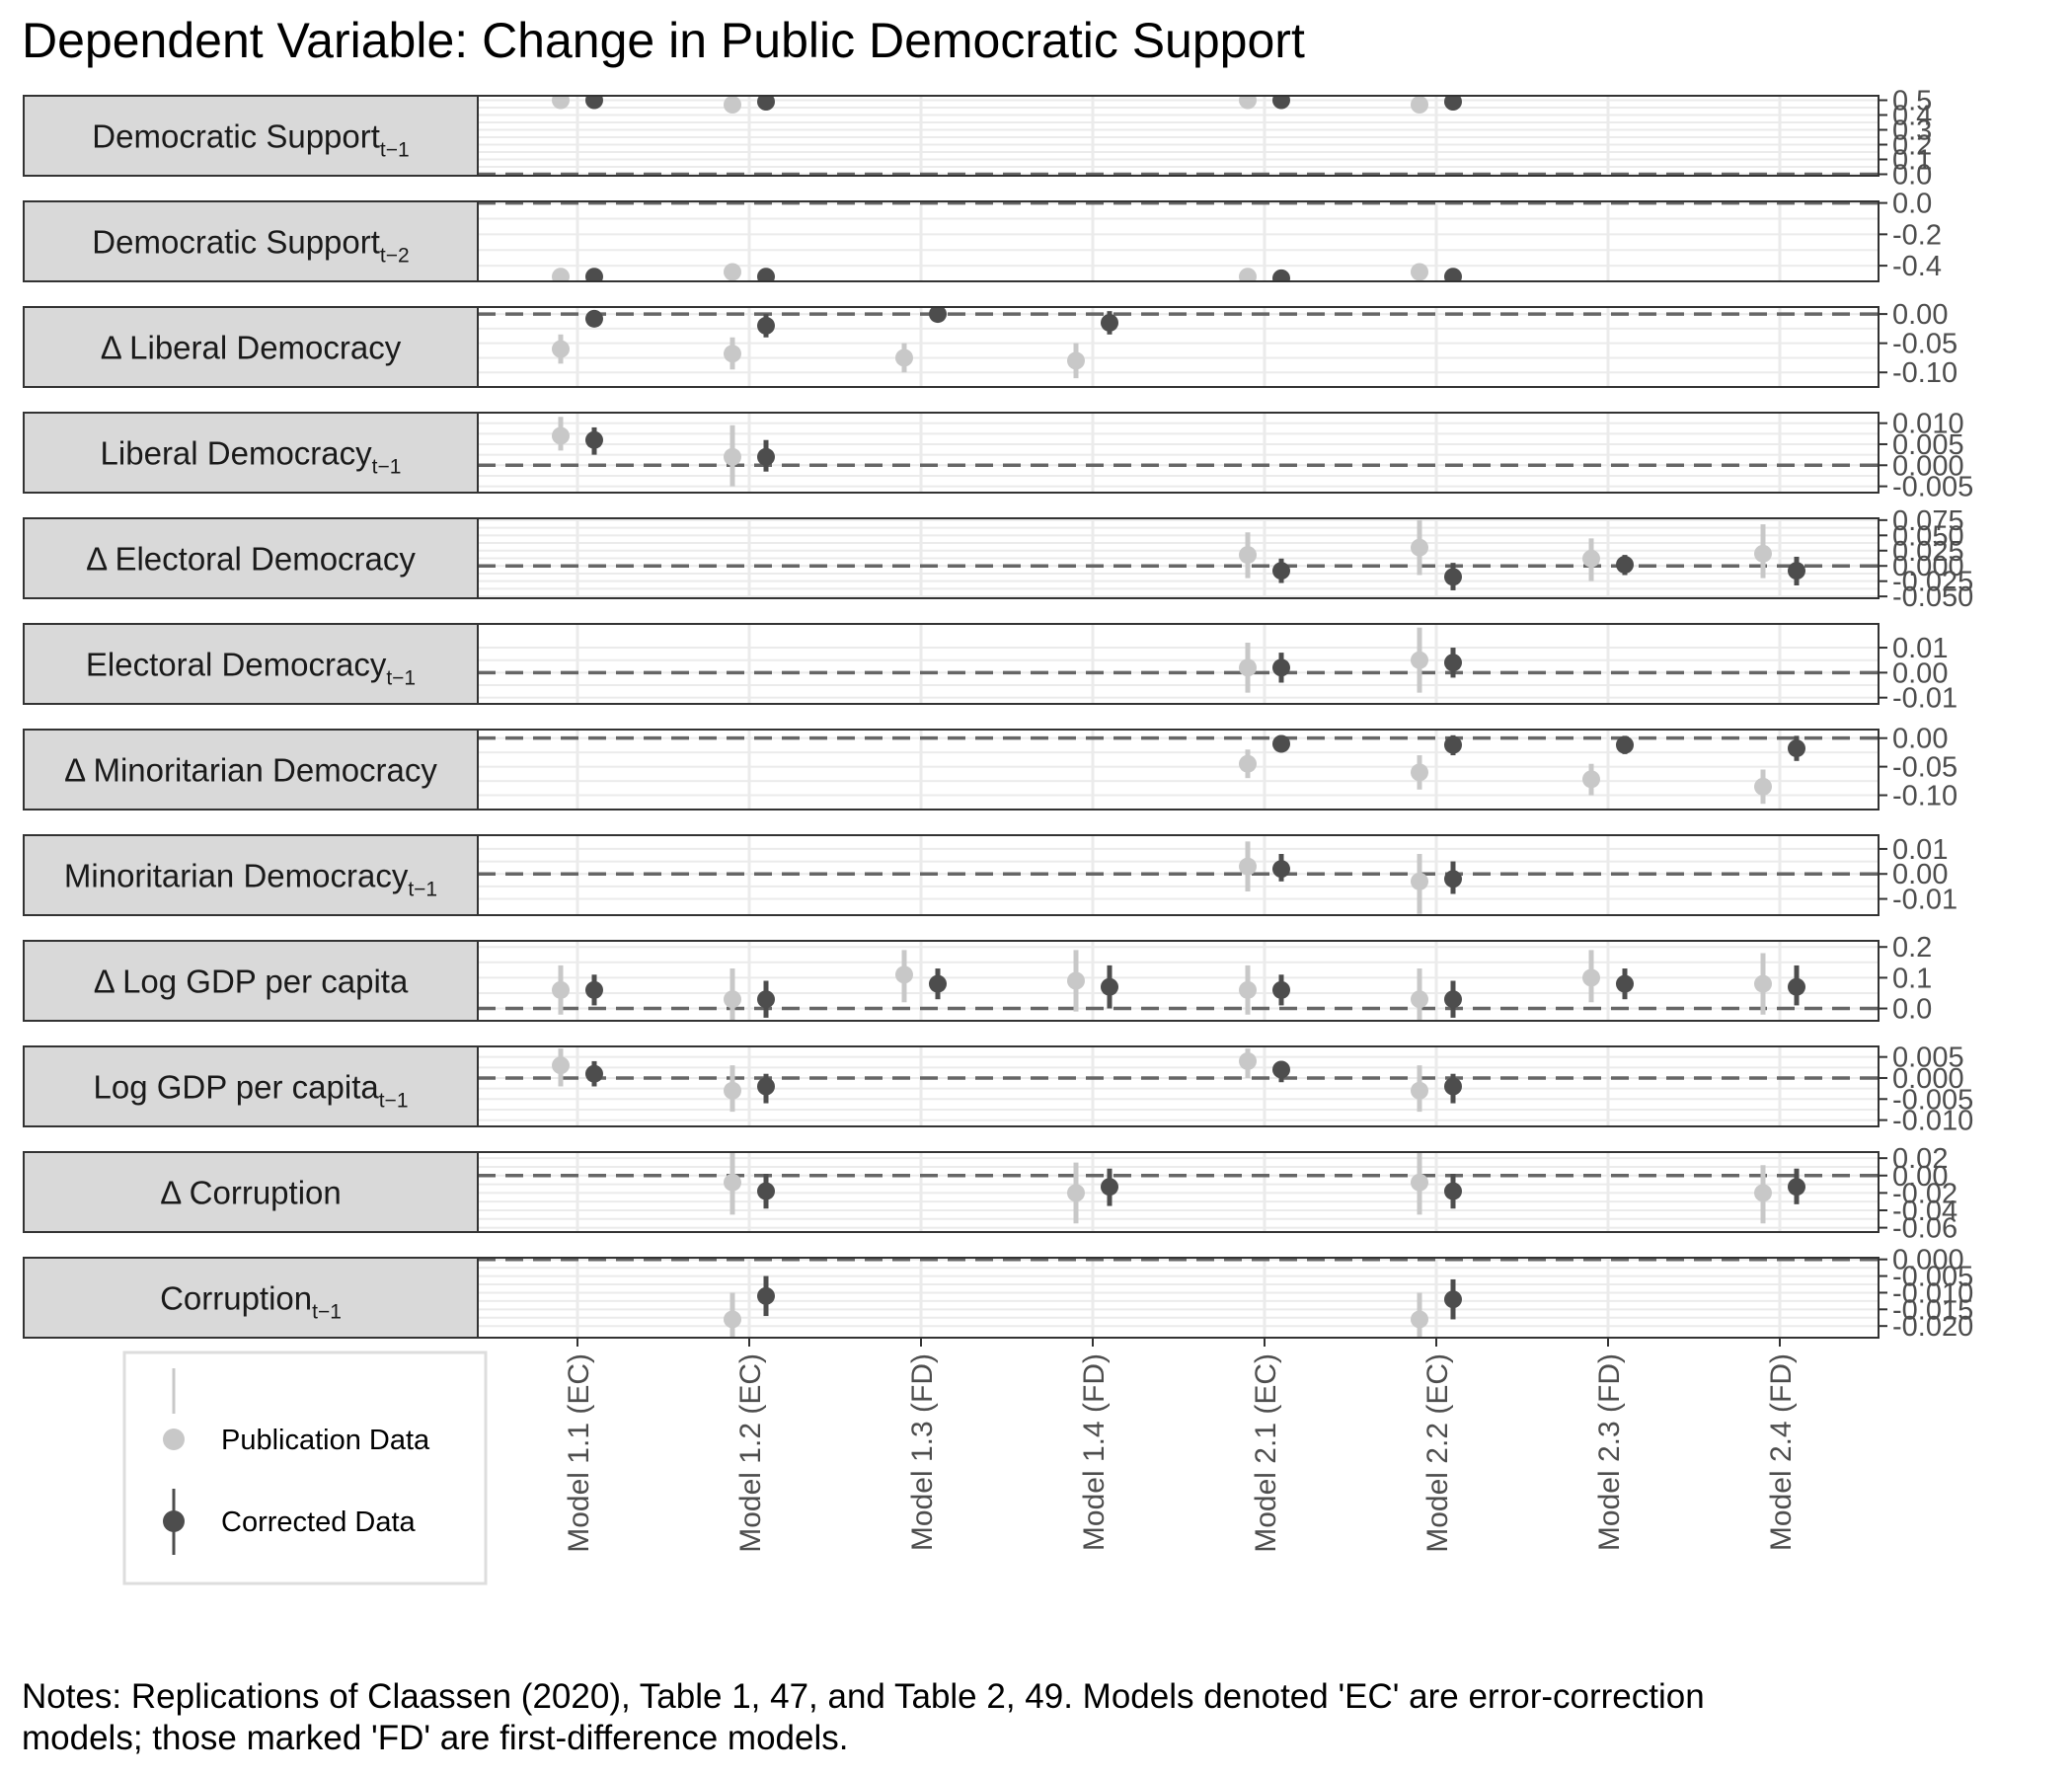 This screenshot has height=1776, width=2072. I want to click on y-tick-label: 0.075, so click(1928, 521).